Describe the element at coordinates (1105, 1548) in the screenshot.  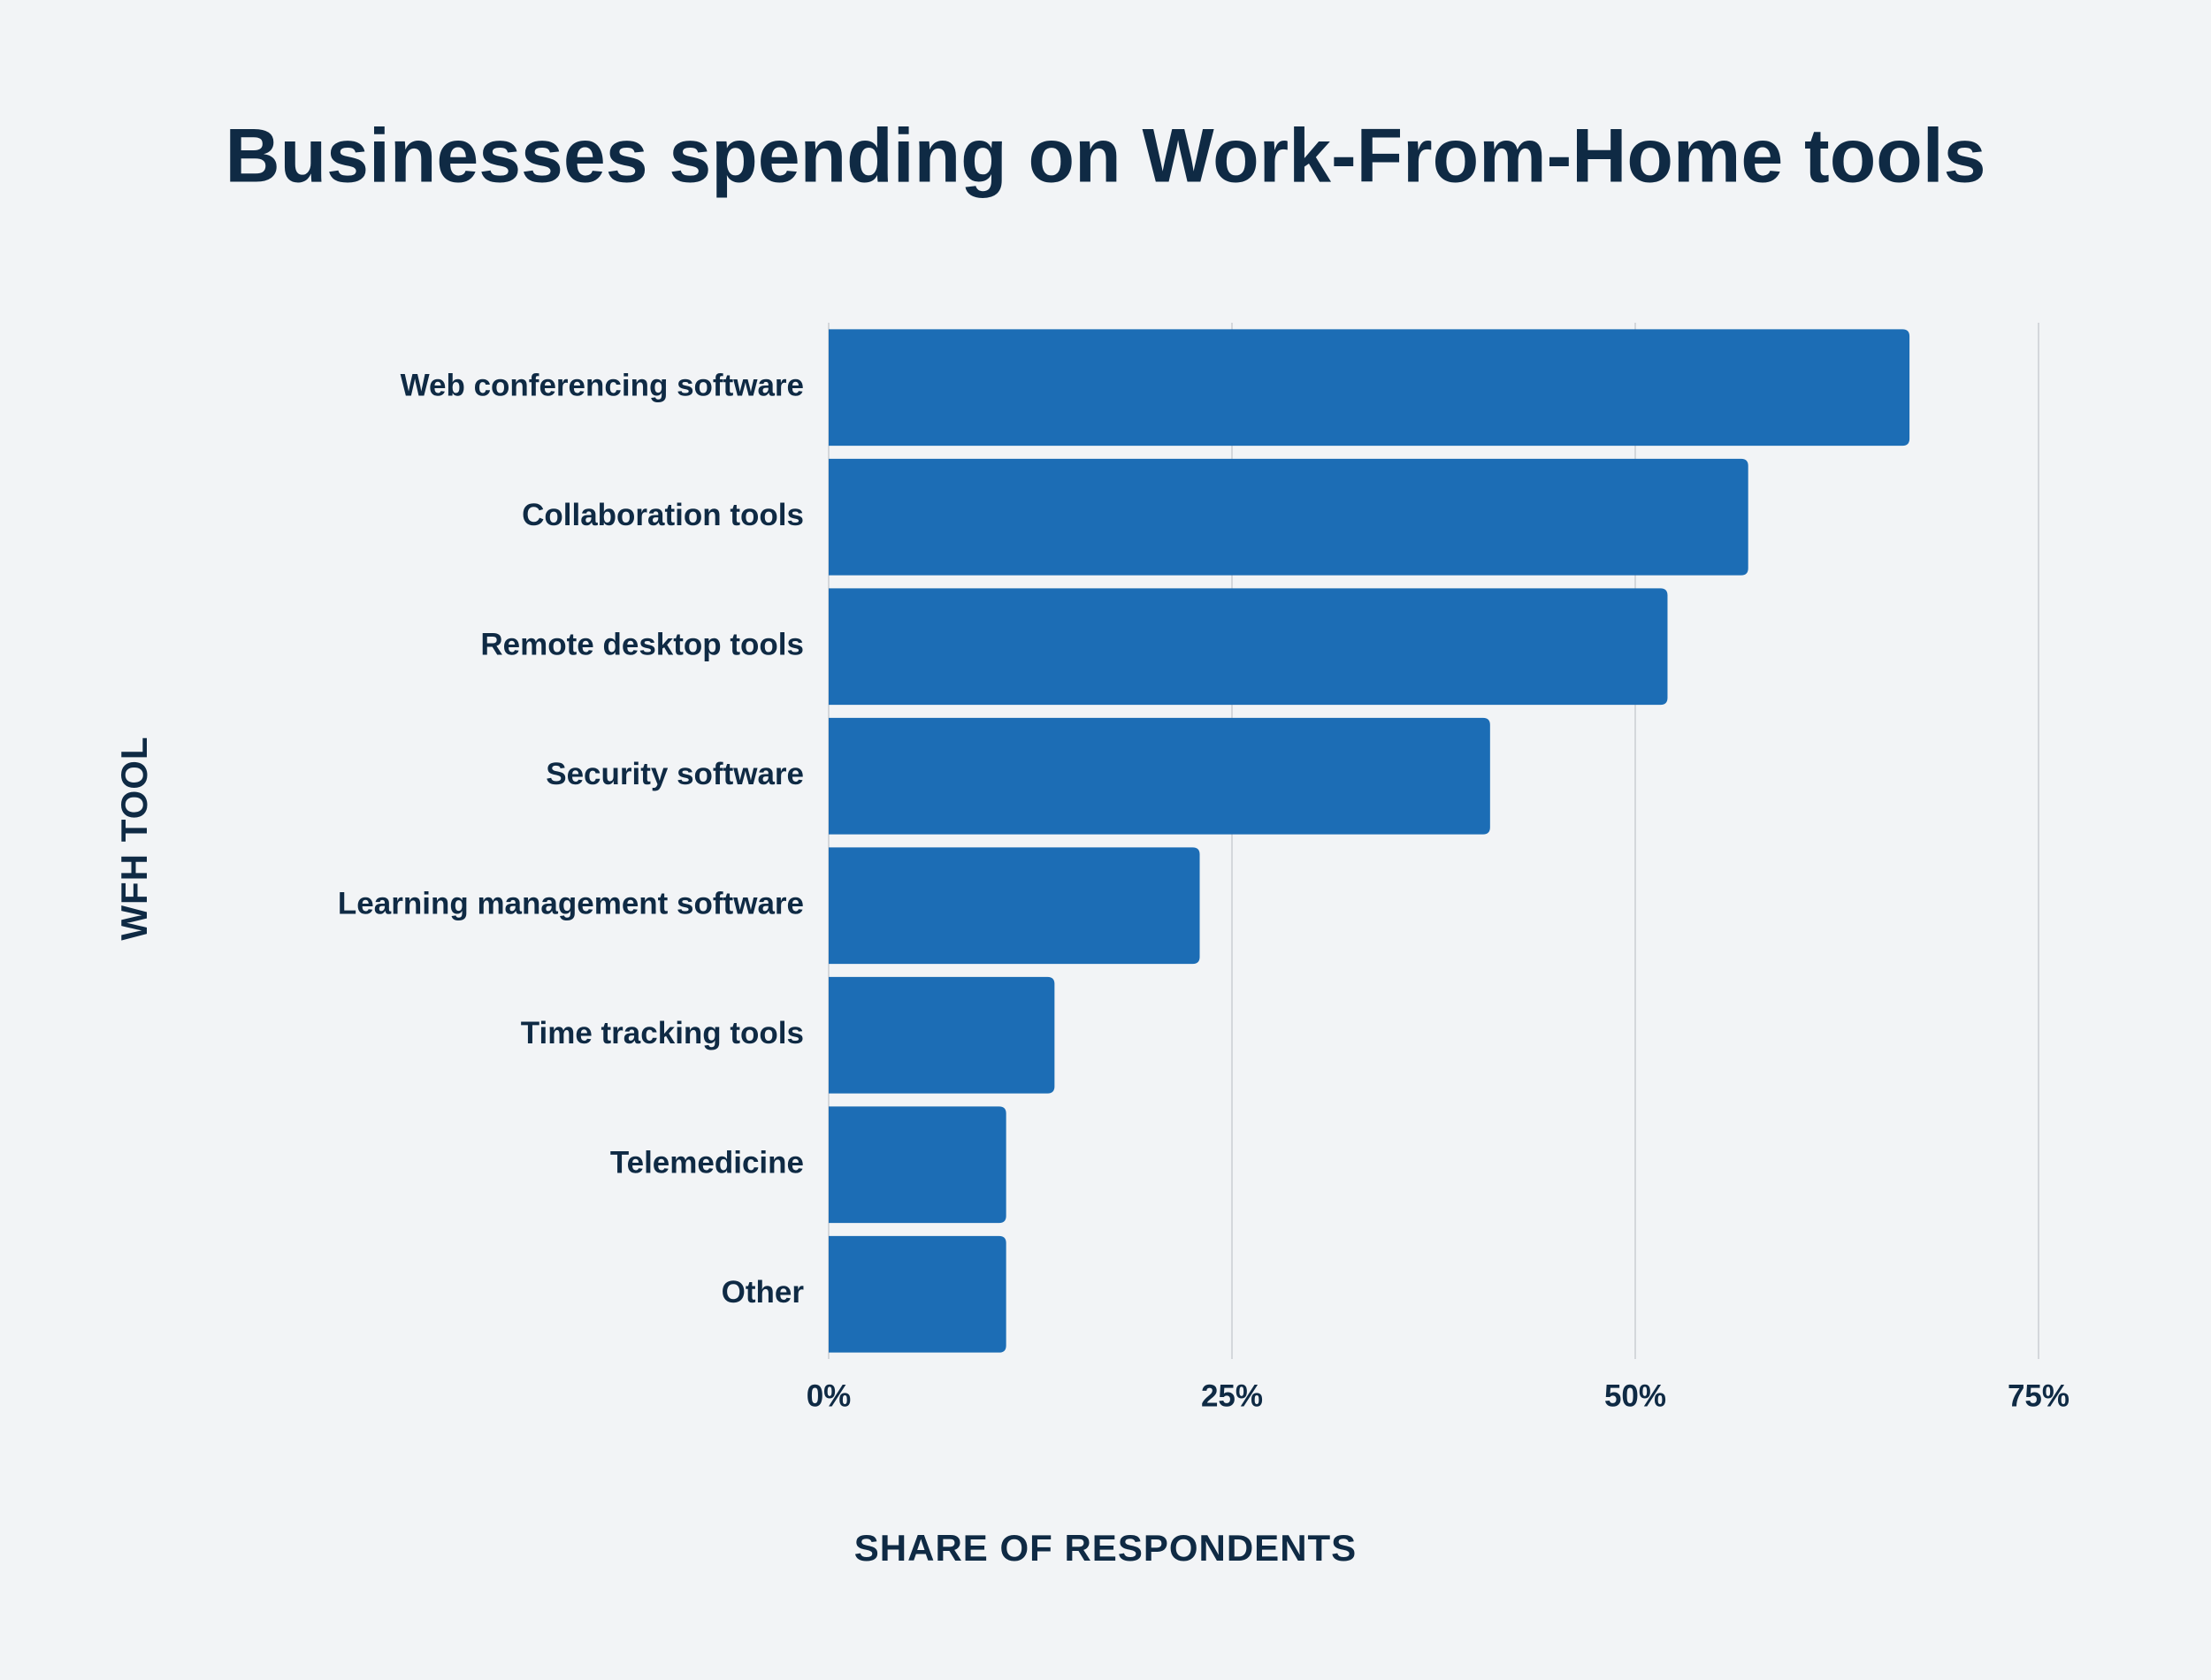
I see `x-axis-title: SHARE OF RESPONDENTS` at that location.